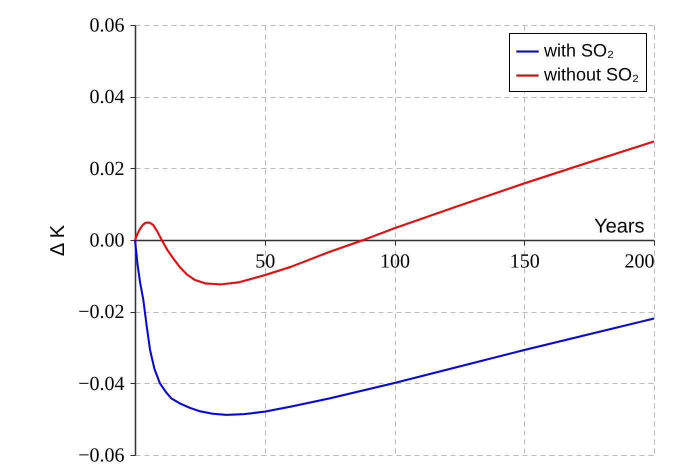 Image resolution: width=675 pixels, height=464 pixels. I want to click on y-tick-label: 0.06, so click(107, 25).